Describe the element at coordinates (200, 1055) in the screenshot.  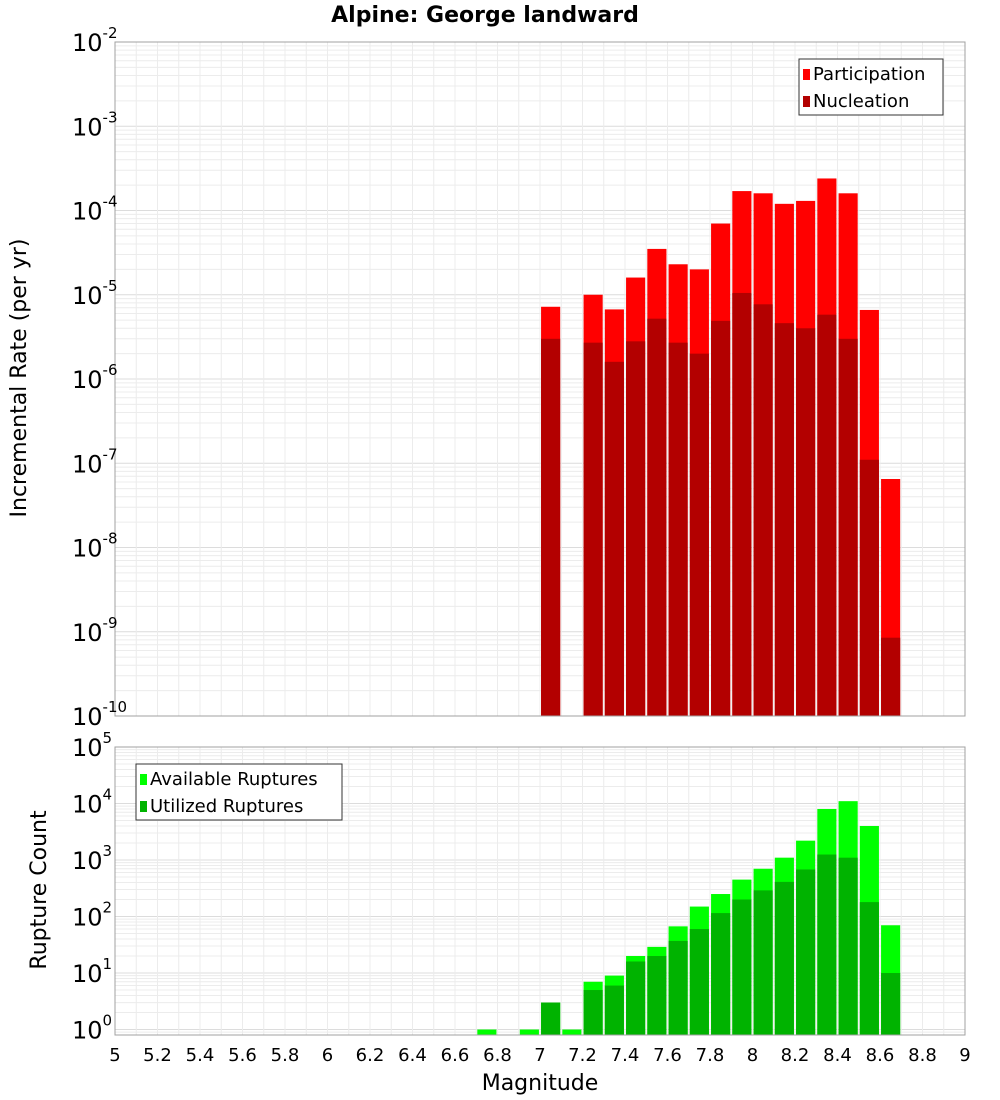
I see `x-tick-label: 5.4` at that location.